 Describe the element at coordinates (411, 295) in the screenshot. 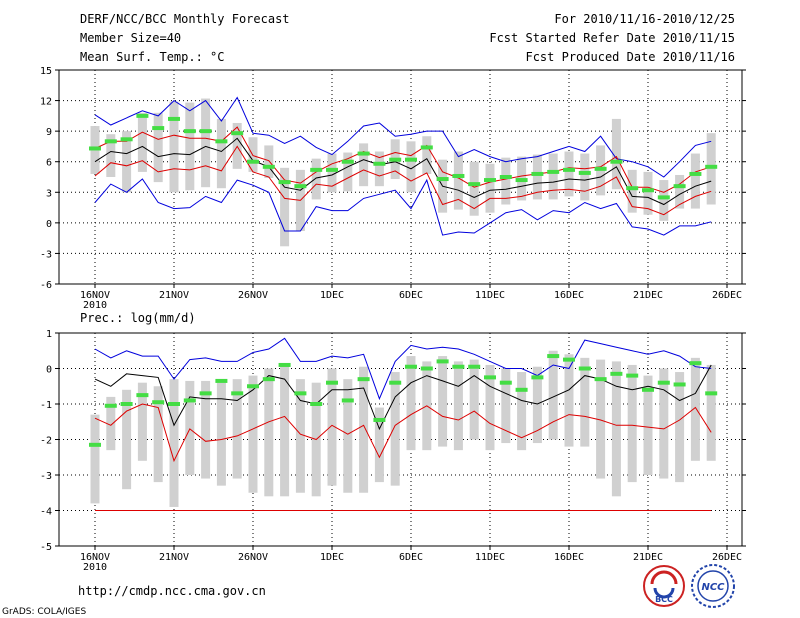

I see `x-tick-label: 6DEC` at that location.